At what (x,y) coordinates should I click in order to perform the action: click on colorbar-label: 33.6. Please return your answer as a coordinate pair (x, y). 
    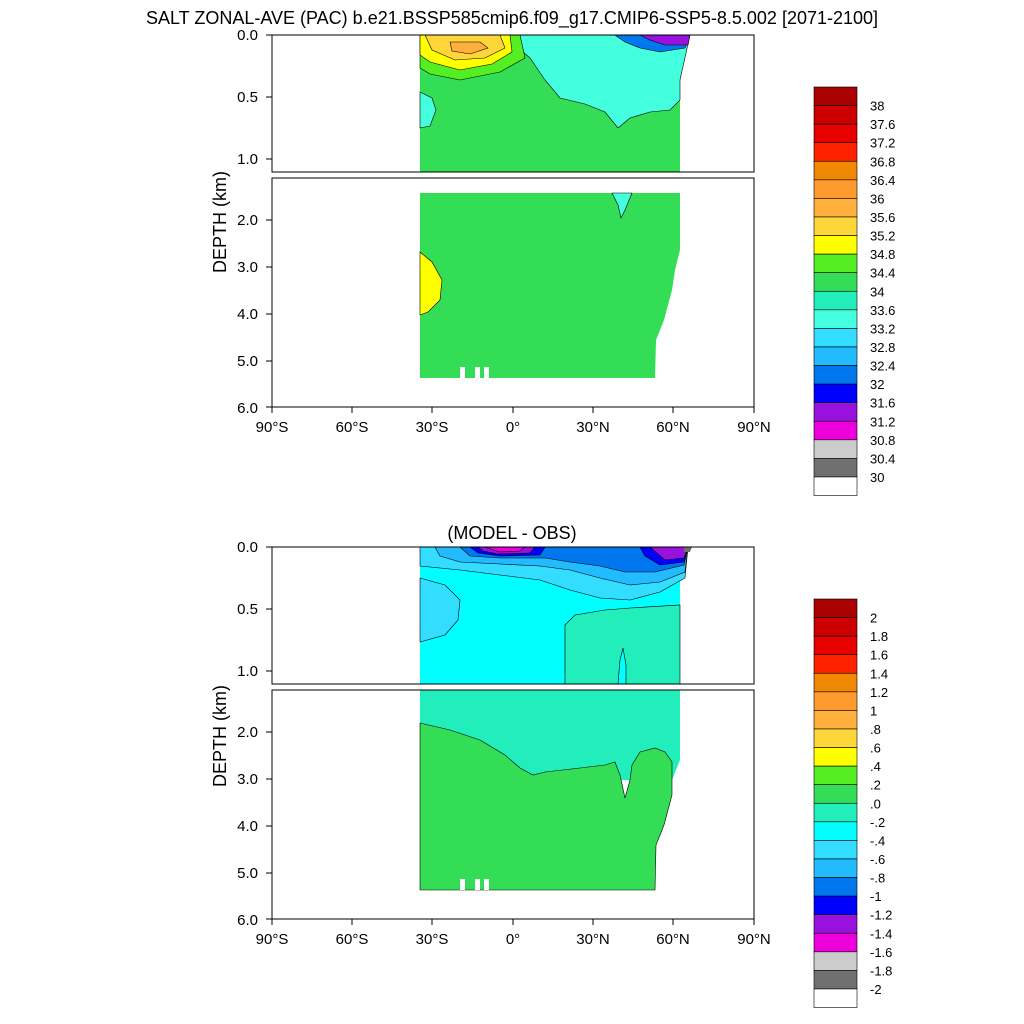
    Looking at the image, I should click on (882, 310).